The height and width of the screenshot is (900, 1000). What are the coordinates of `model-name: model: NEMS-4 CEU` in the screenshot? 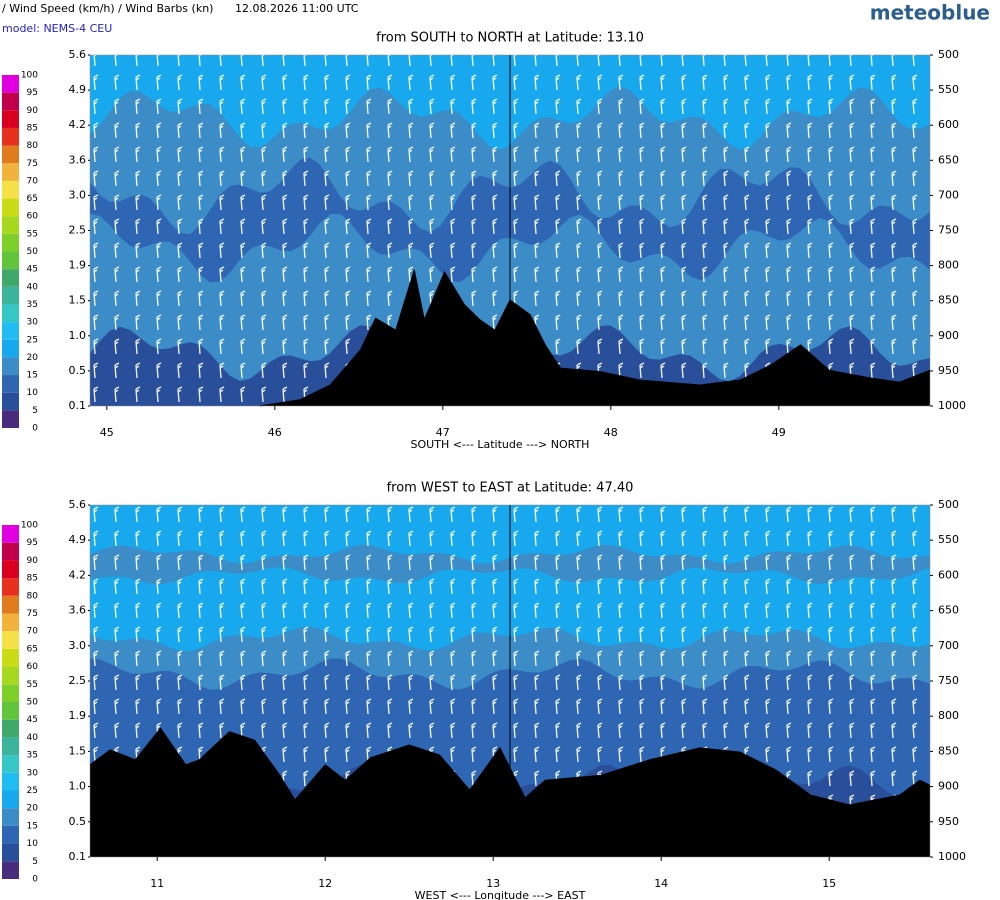 It's located at (57, 28).